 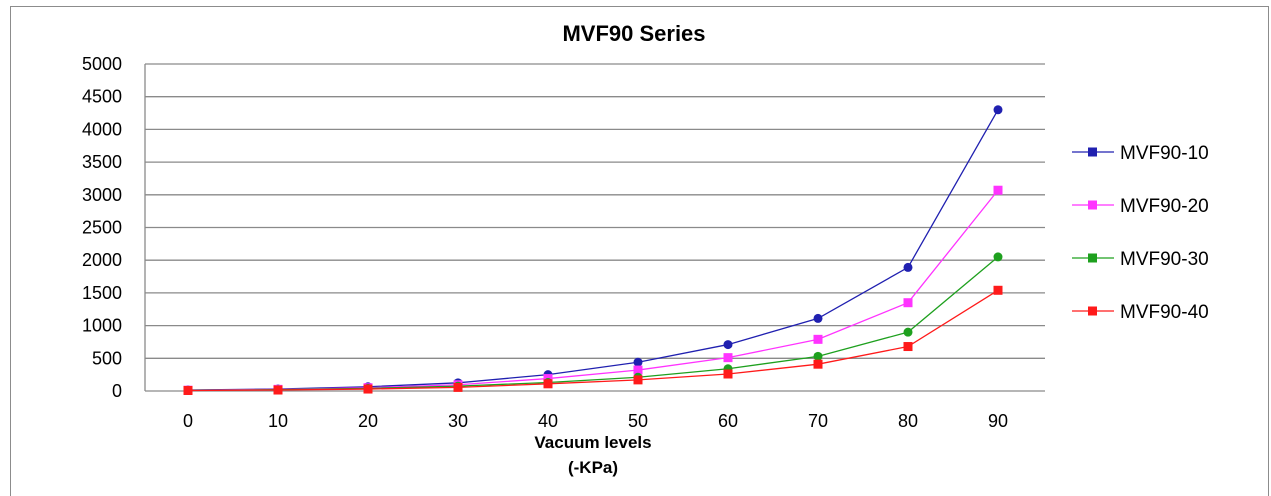 I want to click on y-tick-label: 4000, so click(x=102, y=129).